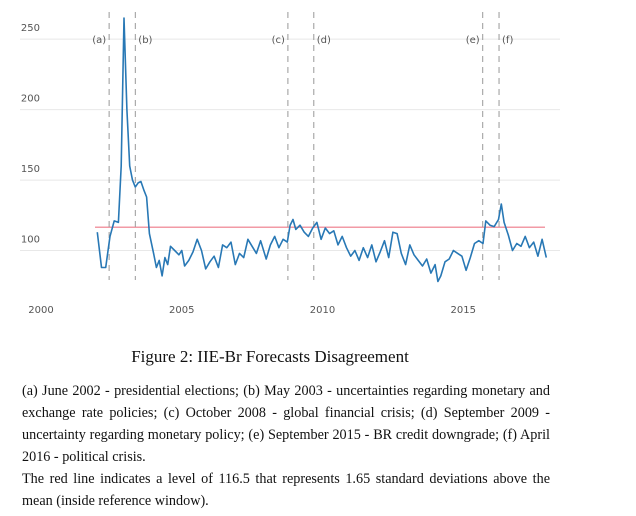 The width and height of the screenshot is (636, 516). I want to click on y-tick-label: 150, so click(30, 169).